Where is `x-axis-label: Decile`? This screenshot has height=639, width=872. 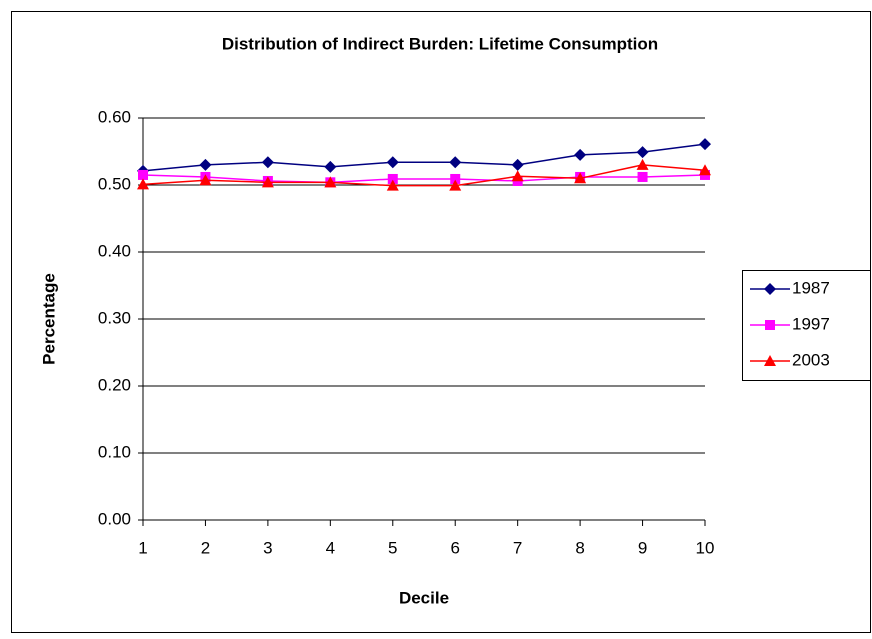
x-axis-label: Decile is located at coordinates (424, 597).